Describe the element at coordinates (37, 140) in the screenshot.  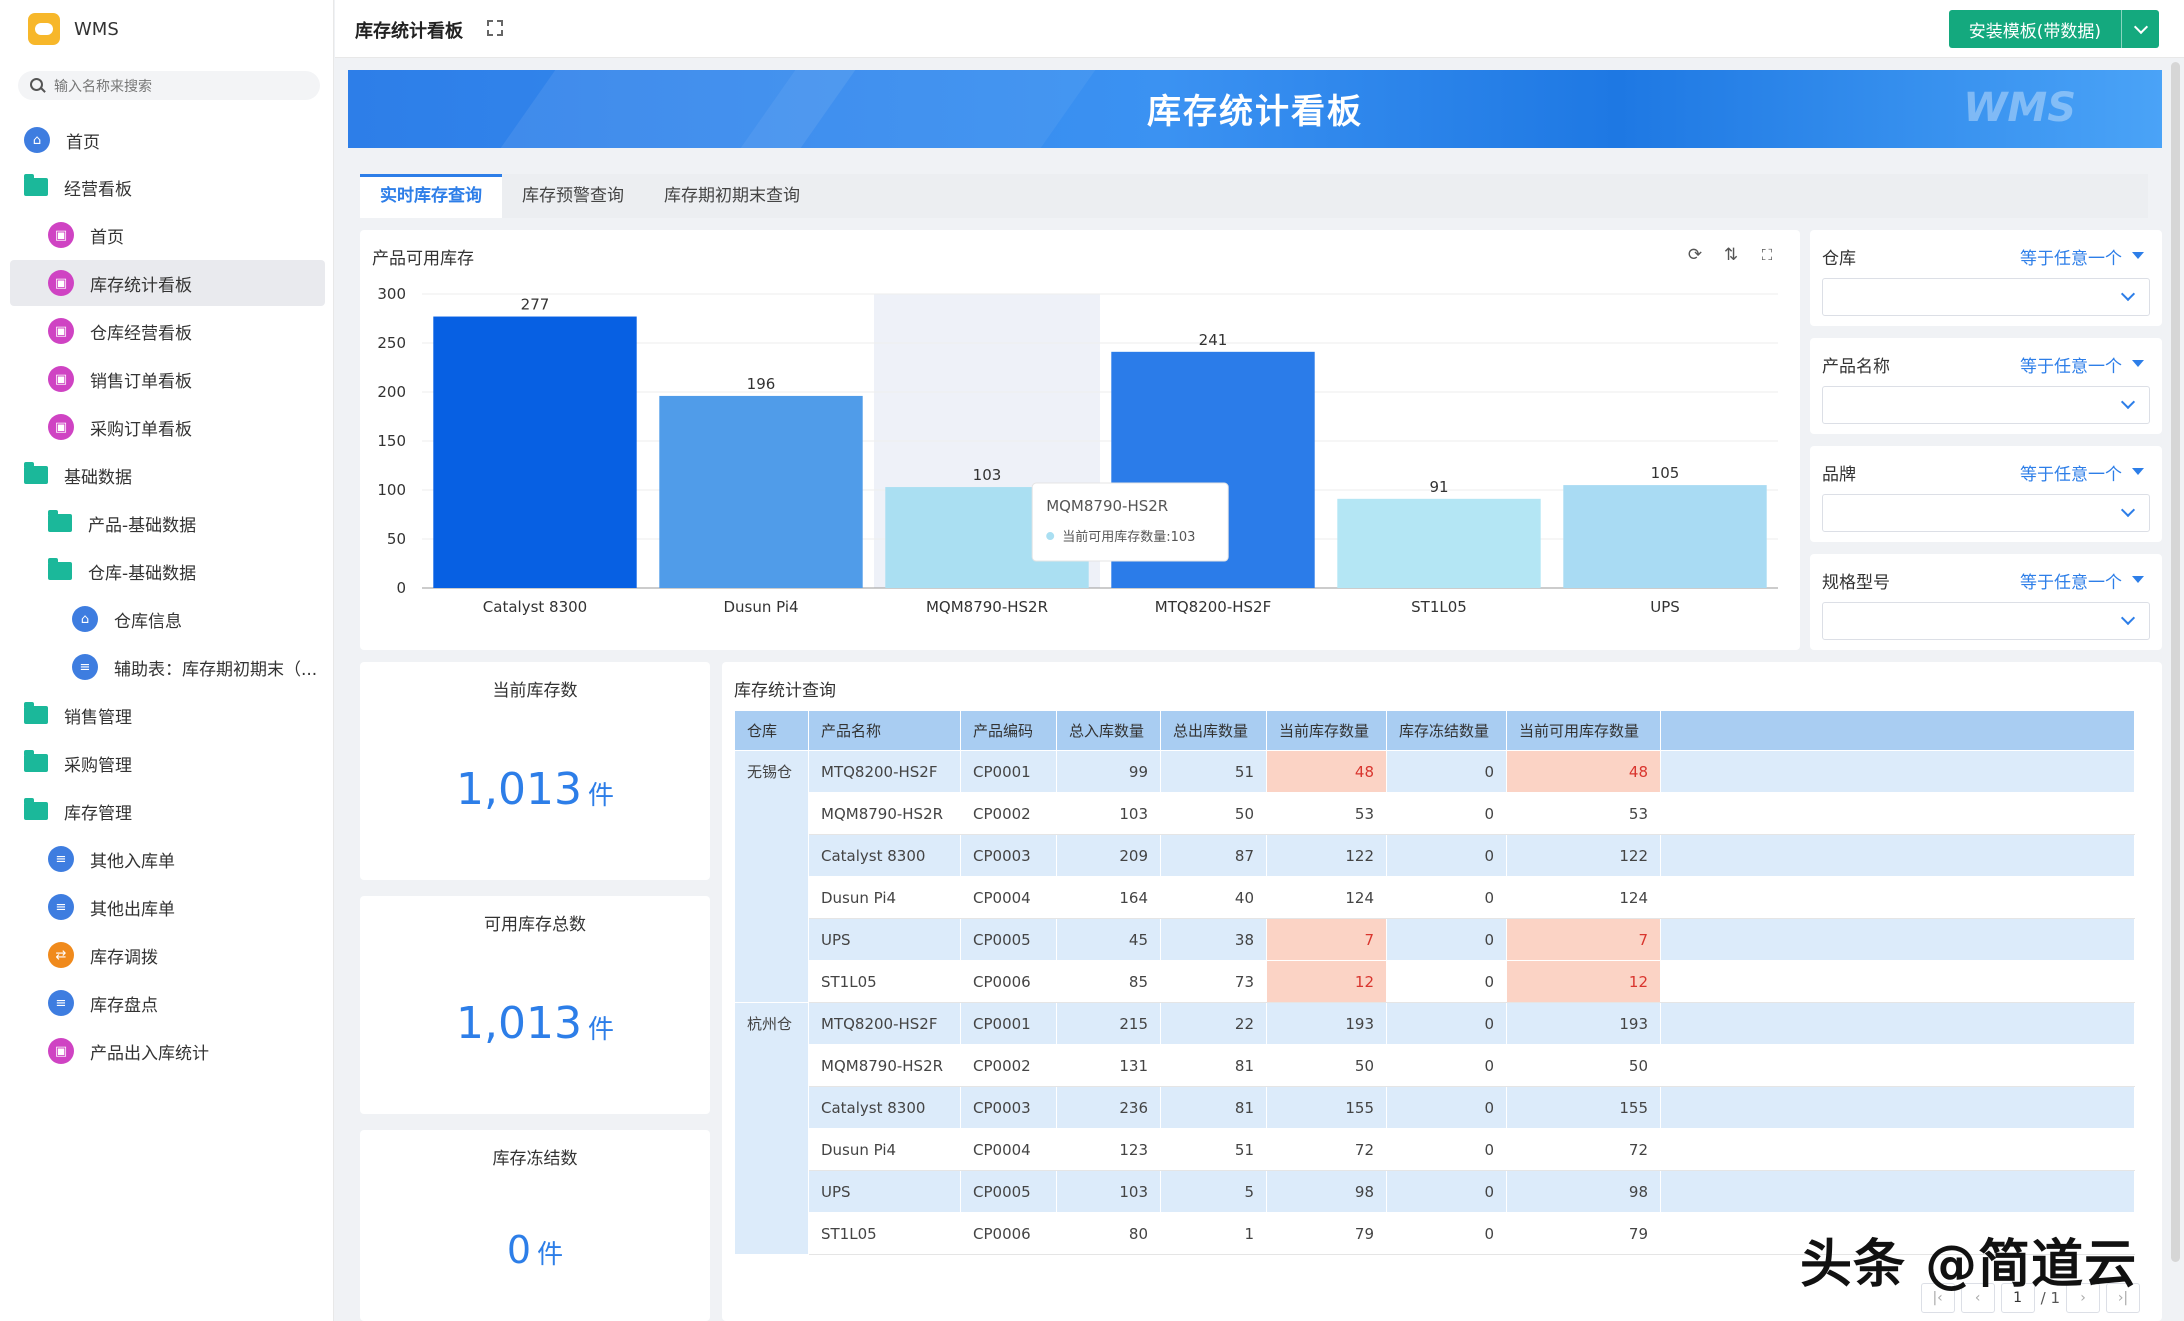
I see `home-icon: ⌂` at that location.